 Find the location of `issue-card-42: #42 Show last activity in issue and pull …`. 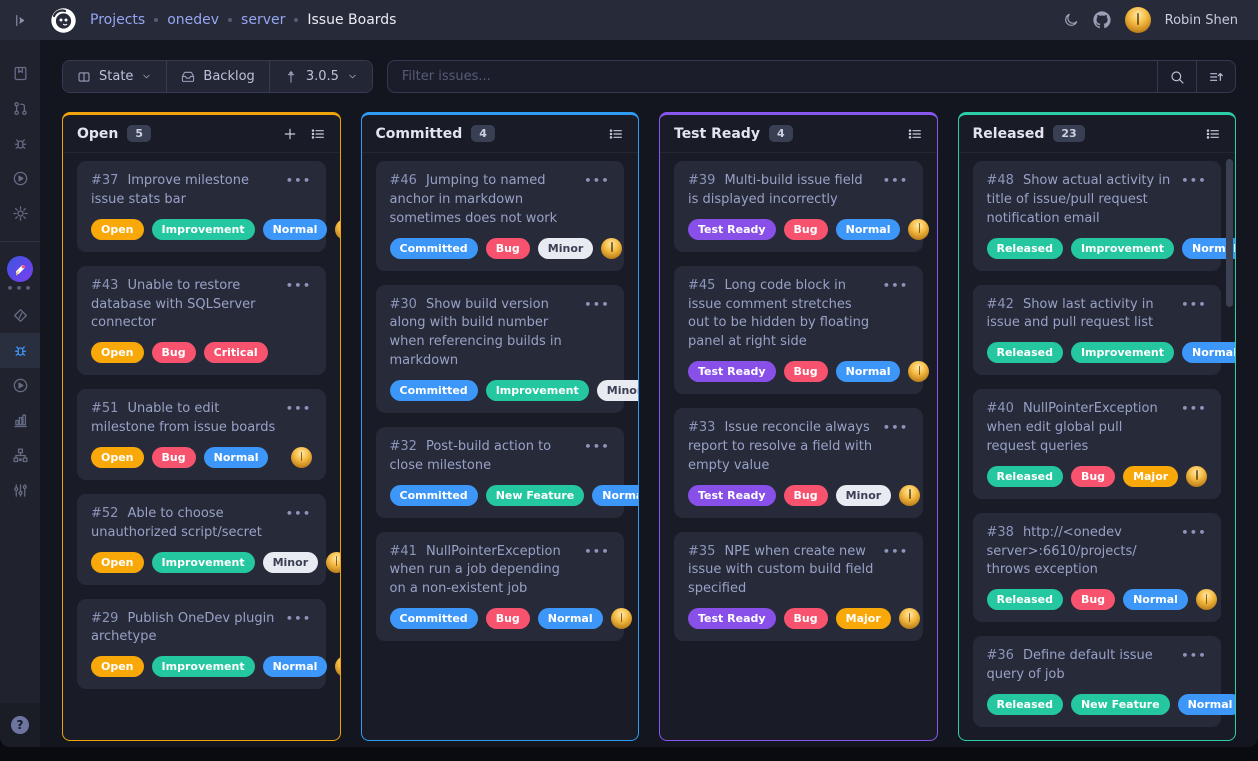

issue-card-42: #42 Show last activity in issue and pull … is located at coordinates (1103, 330).